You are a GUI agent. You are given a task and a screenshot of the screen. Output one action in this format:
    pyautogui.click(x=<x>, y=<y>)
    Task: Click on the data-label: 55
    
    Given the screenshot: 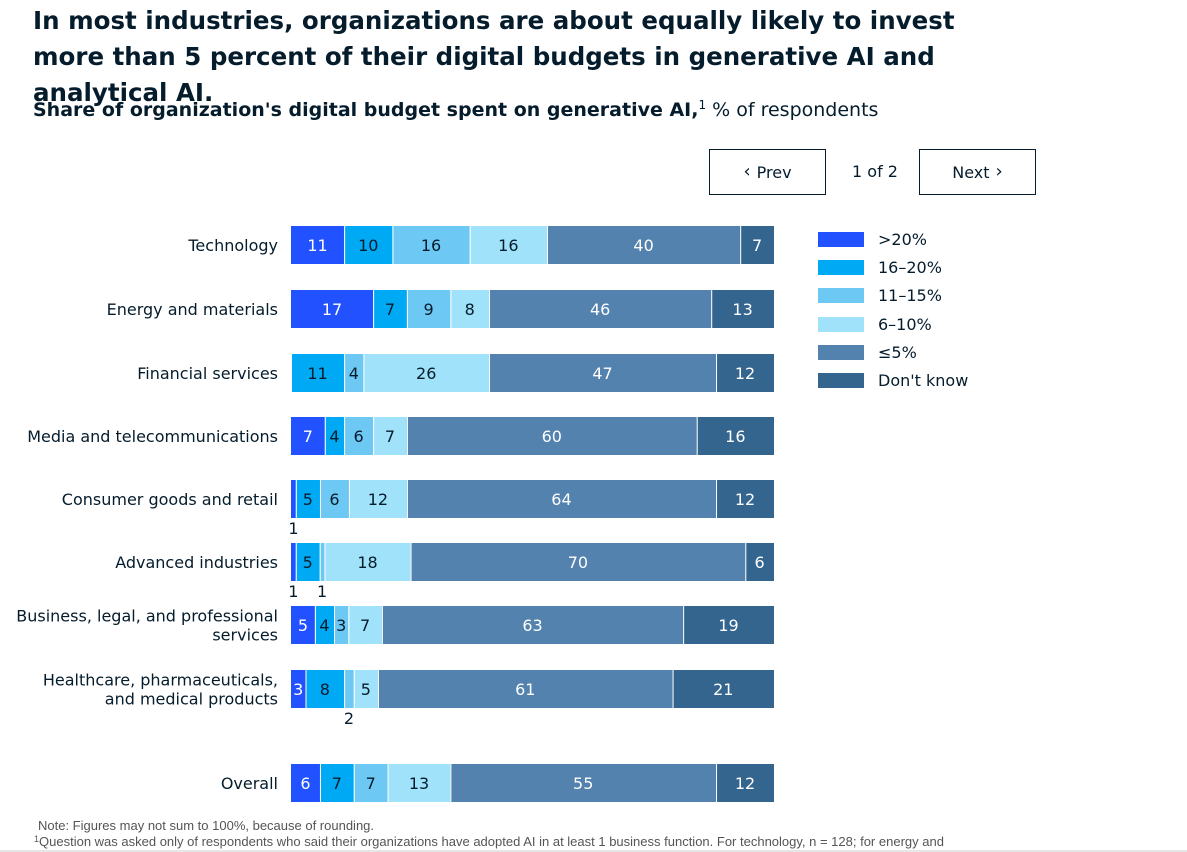 What is the action you would take?
    pyautogui.click(x=583, y=783)
    